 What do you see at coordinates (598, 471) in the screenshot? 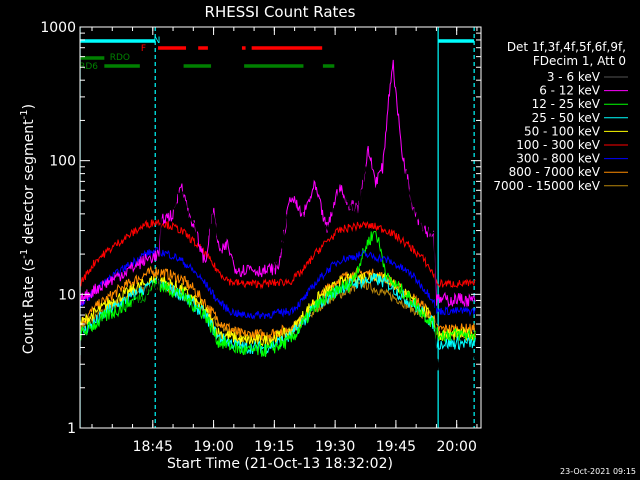
I see `footer-date: 23-Oct-2021 09:15` at bounding box center [598, 471].